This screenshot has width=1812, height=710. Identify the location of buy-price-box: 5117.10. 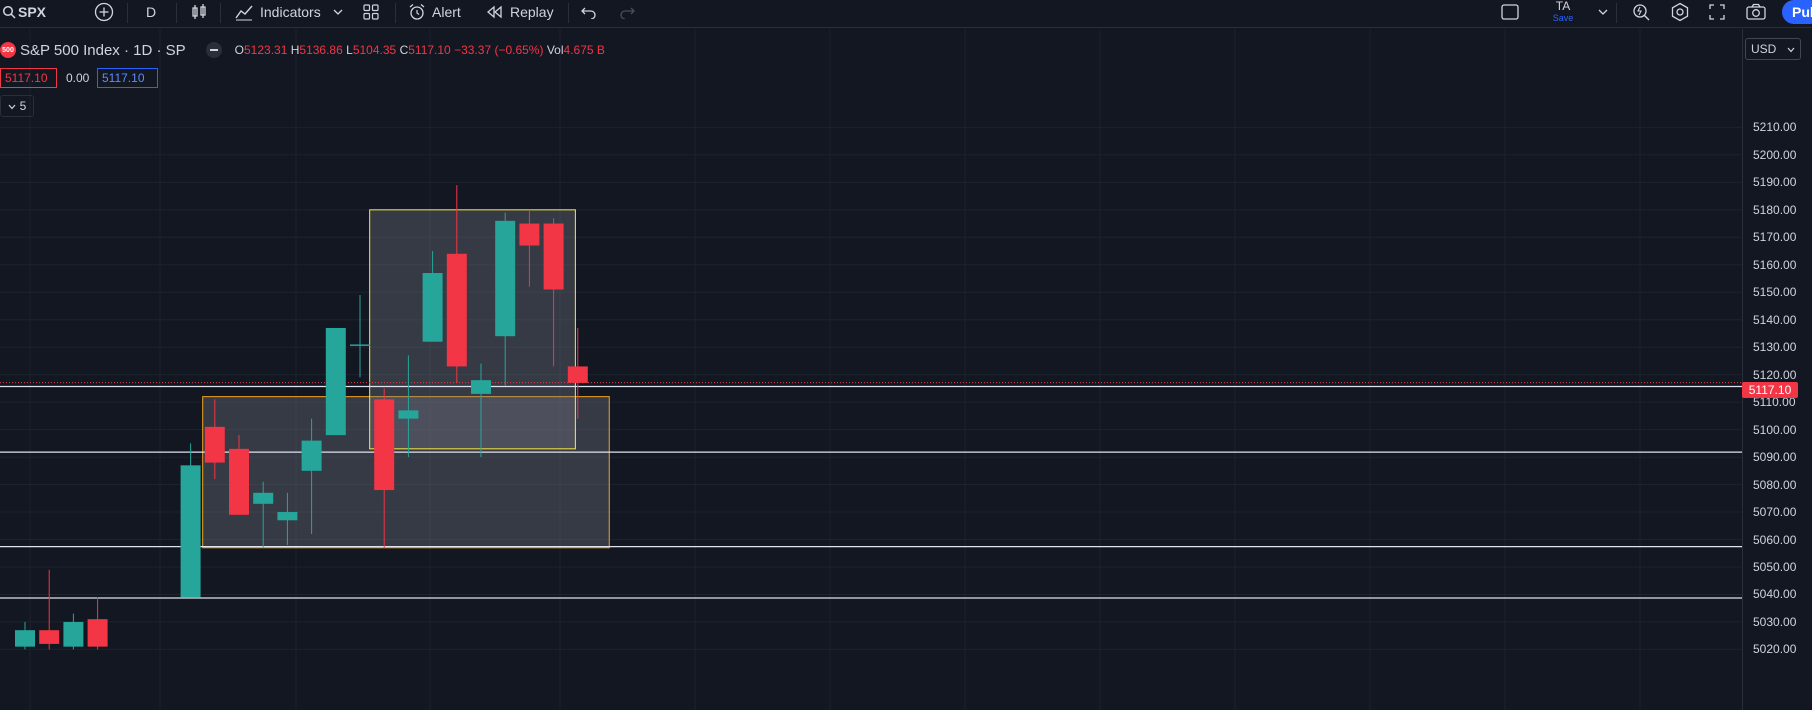
(127, 78).